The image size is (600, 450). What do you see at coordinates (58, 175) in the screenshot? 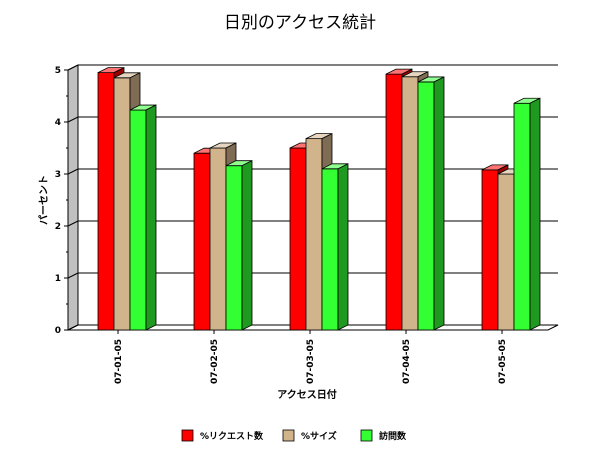
I see `y-tick-label: 3` at bounding box center [58, 175].